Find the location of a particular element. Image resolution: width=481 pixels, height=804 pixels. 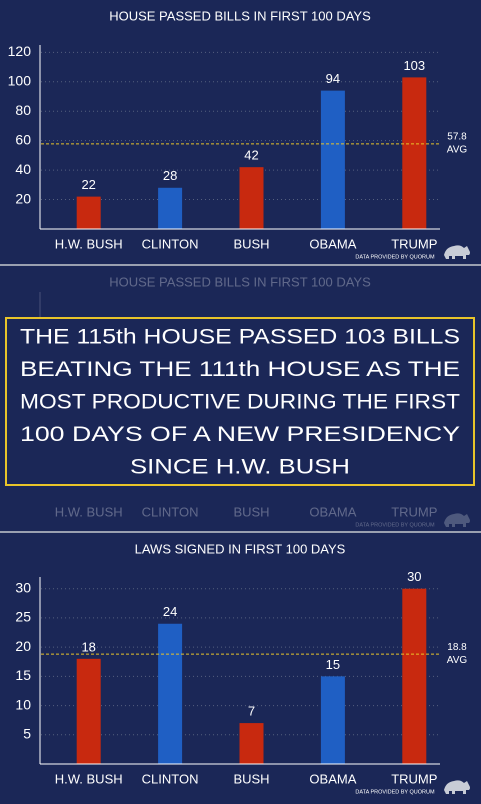

y-tick-label: 5 is located at coordinates (27, 733).